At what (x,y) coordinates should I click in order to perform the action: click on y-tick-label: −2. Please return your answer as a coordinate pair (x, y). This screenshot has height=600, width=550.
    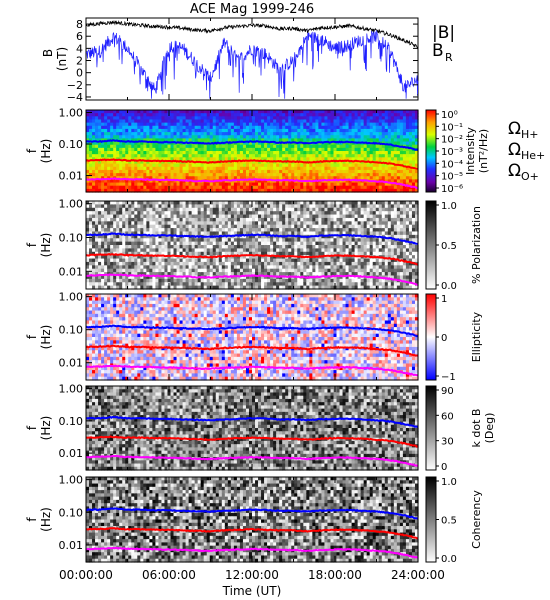
    Looking at the image, I should click on (75, 85).